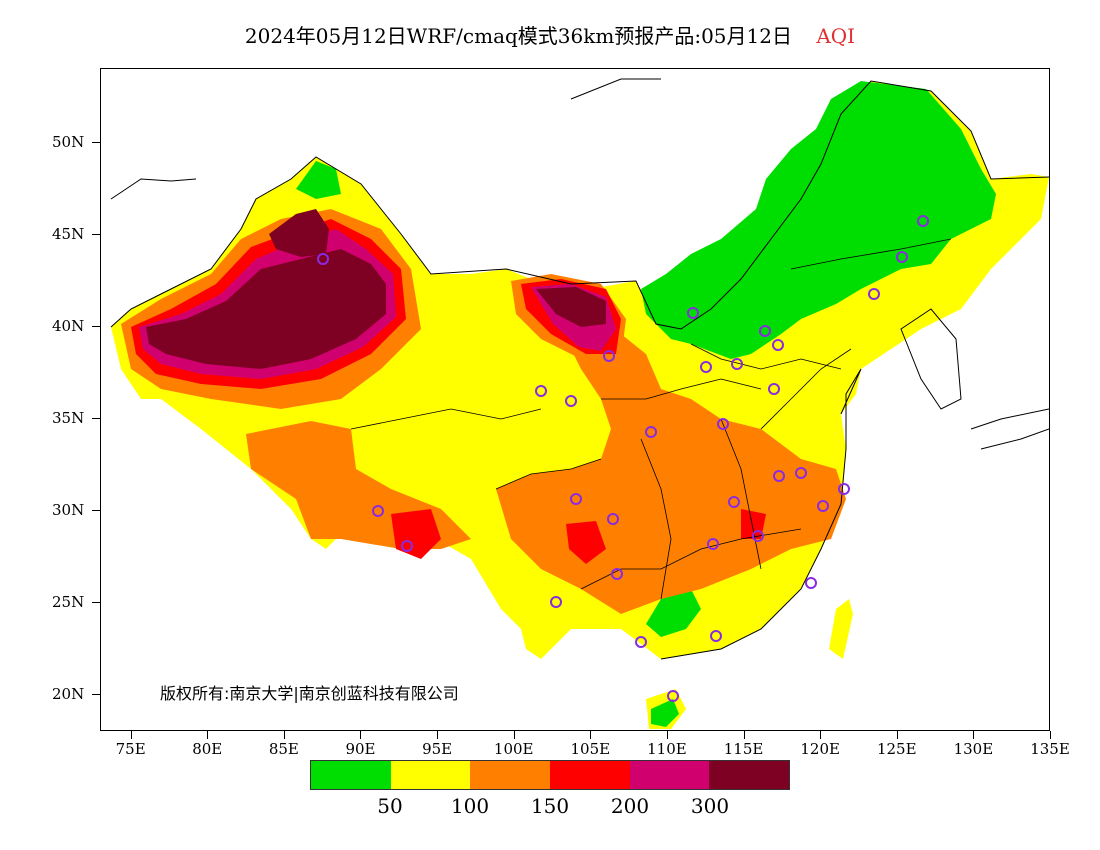 The width and height of the screenshot is (1100, 850). What do you see at coordinates (974, 379) in the screenshot?
I see `korea-japan-outline` at bounding box center [974, 379].